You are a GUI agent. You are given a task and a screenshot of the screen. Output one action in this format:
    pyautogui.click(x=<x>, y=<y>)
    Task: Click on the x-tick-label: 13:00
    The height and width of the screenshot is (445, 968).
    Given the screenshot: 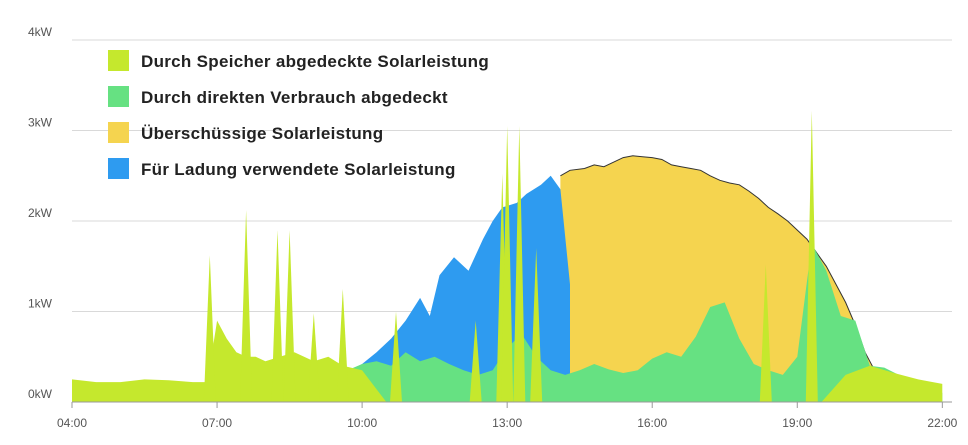 What is the action you would take?
    pyautogui.click(x=507, y=423)
    